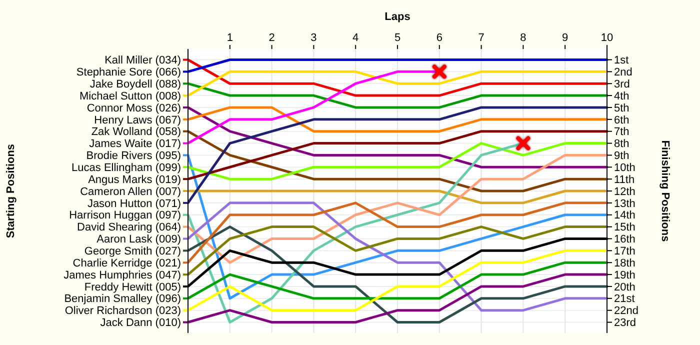  Describe the element at coordinates (622, 120) in the screenshot. I see `y-tick-label: 6th` at that location.